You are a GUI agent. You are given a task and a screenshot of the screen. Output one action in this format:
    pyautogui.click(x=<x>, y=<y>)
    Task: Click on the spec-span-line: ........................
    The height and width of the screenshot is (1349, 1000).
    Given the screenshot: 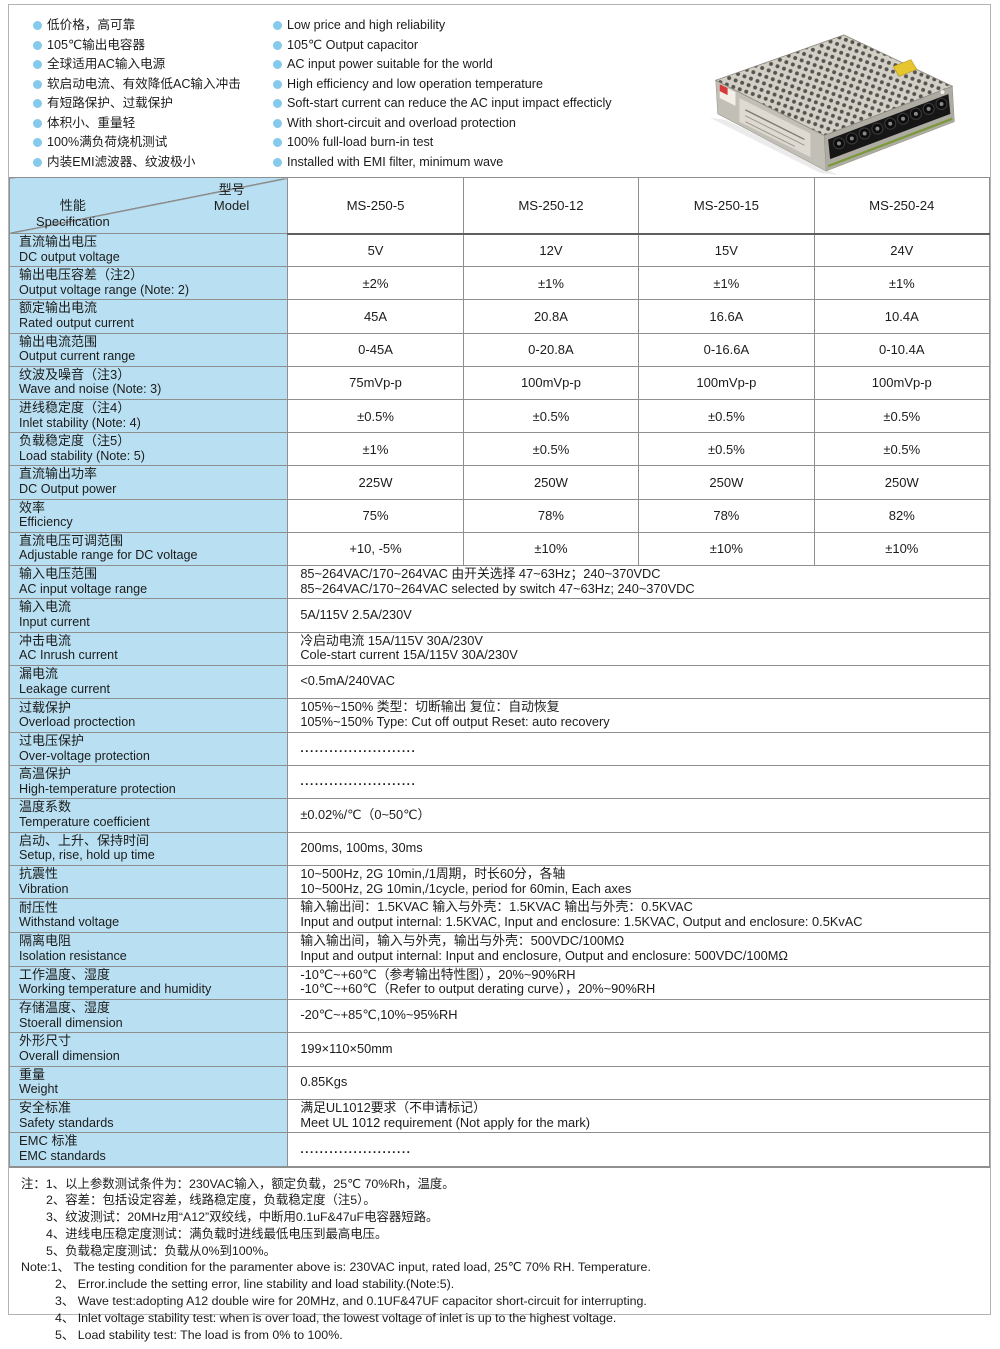 What is the action you would take?
    pyautogui.click(x=641, y=748)
    